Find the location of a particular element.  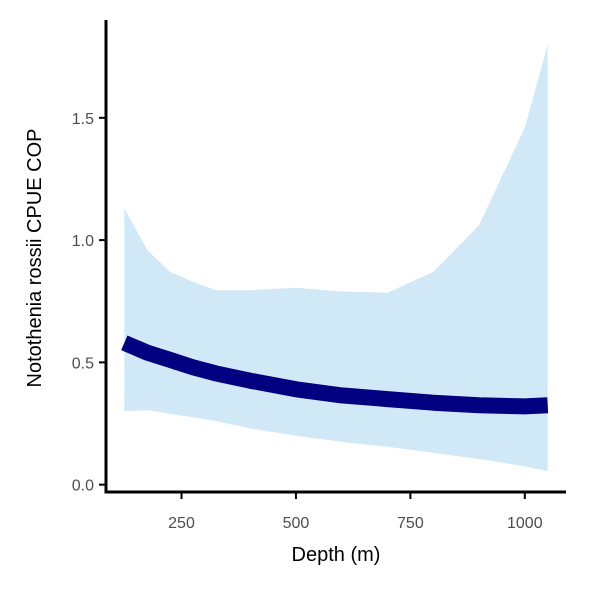

x-tick-label: 1000 is located at coordinates (525, 523).